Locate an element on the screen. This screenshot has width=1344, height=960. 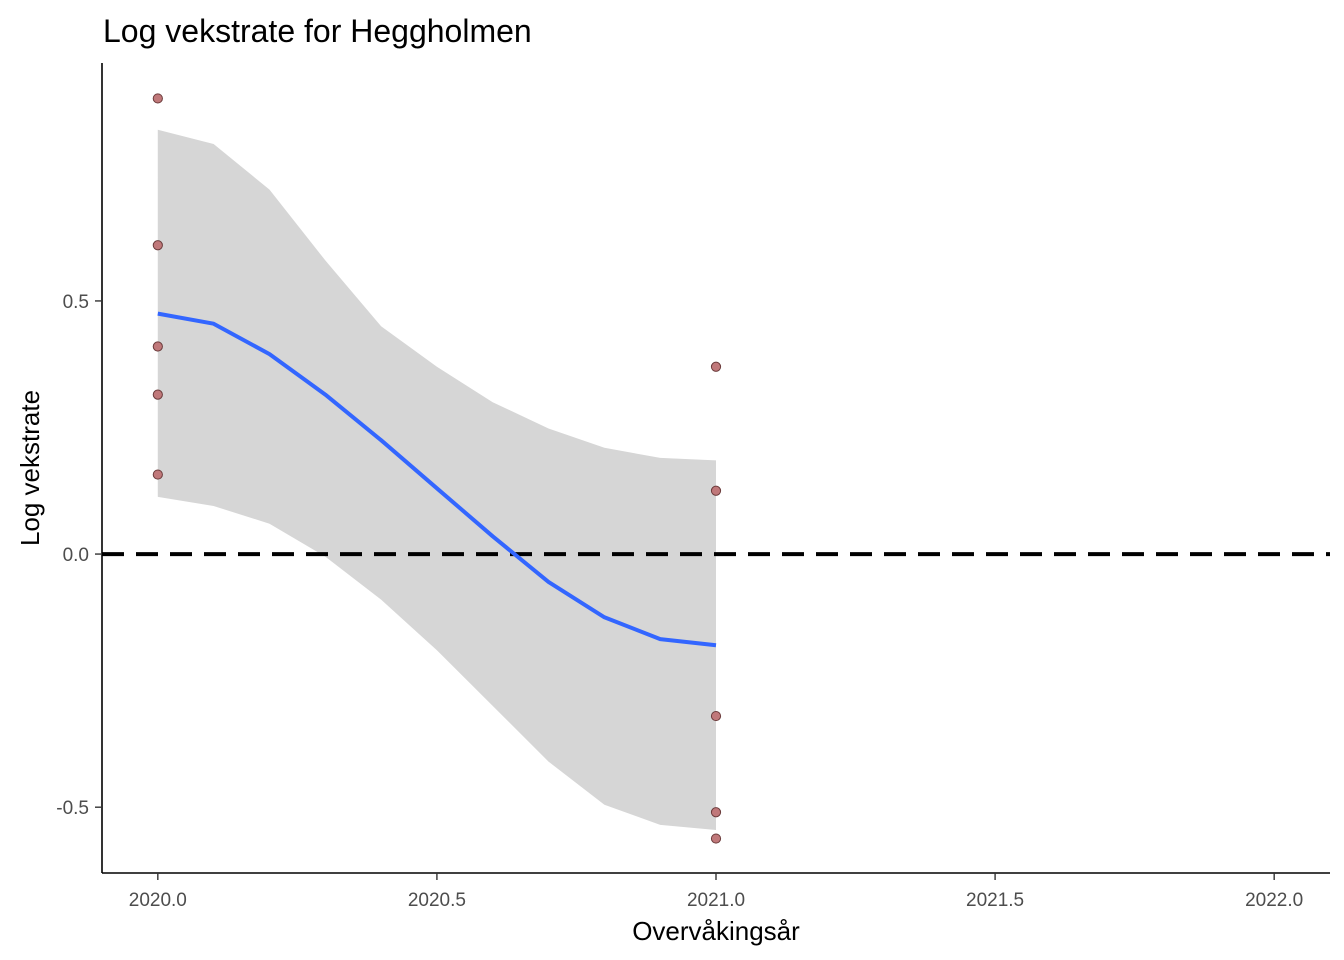
x-ticks: 2020.0 2020.5 2021.0 2021.5 2022.0 is located at coordinates (716, 892).